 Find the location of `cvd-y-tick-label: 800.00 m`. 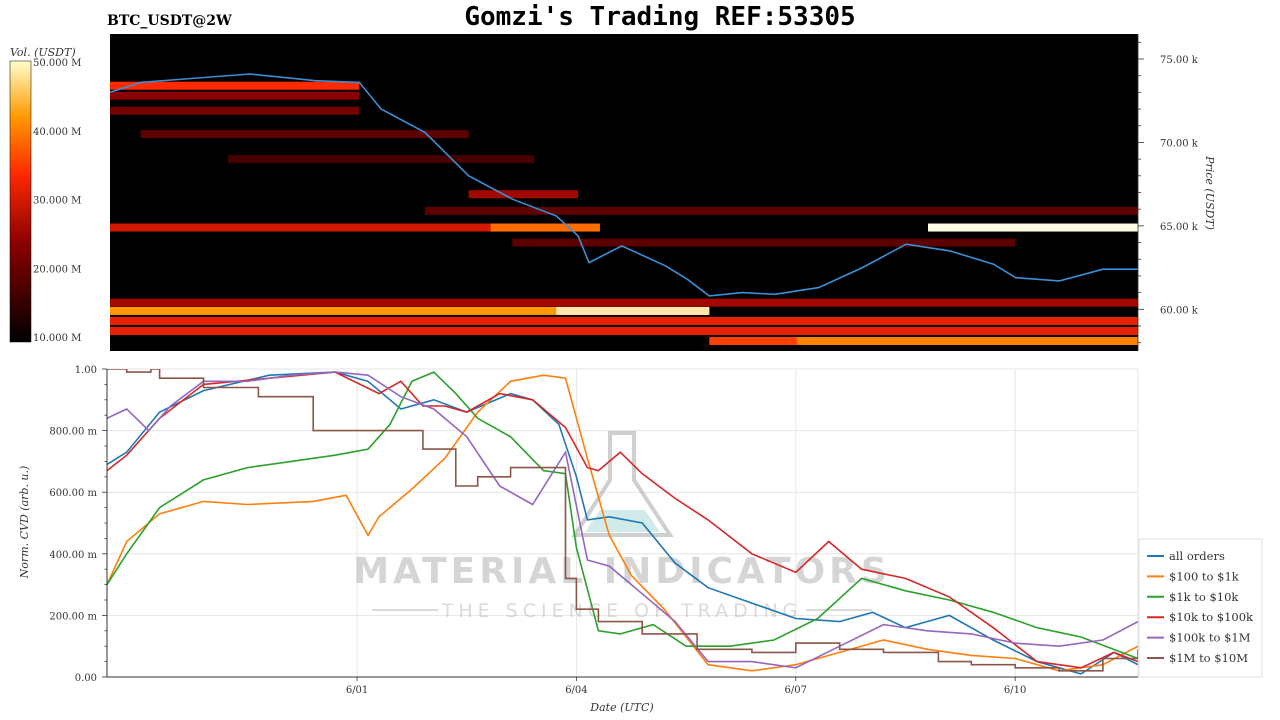

cvd-y-tick-label: 800.00 m is located at coordinates (73, 432).